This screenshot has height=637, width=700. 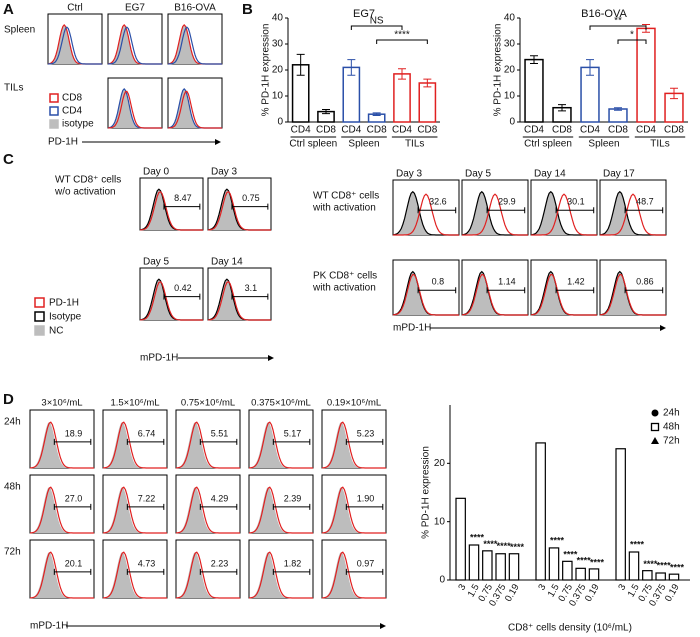 What do you see at coordinates (570, 628) in the screenshot?
I see `x-axis-label: CD8⁺ cells density (10⁶/mL)` at bounding box center [570, 628].